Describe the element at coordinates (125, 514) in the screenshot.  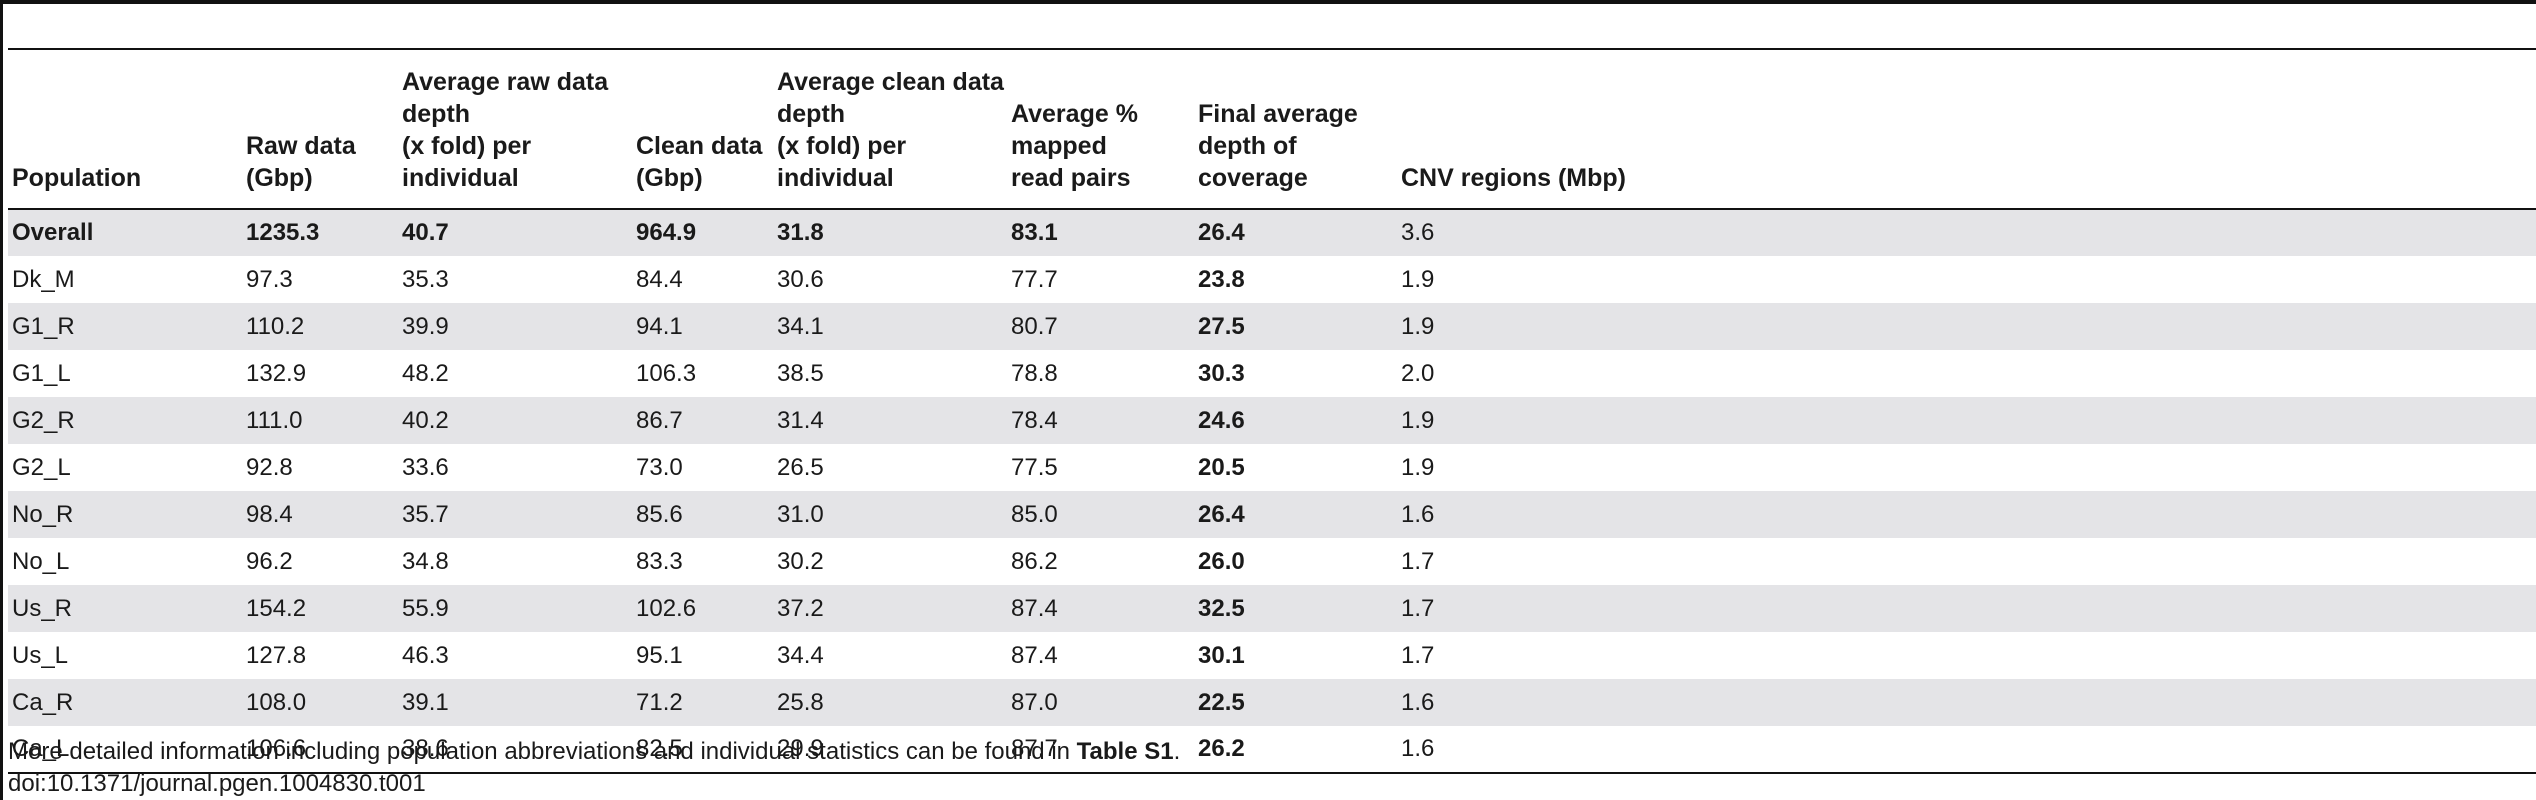
I see `table-cell: No_R` at that location.